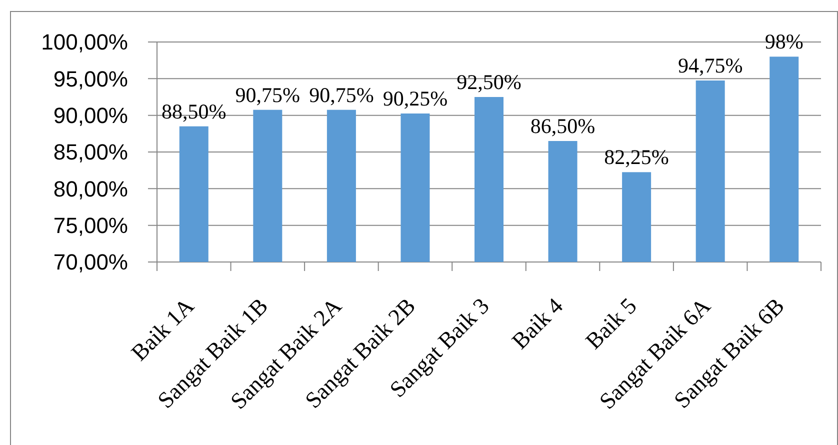 The width and height of the screenshot is (838, 445). I want to click on data-label: 94,75%, so click(710, 66).